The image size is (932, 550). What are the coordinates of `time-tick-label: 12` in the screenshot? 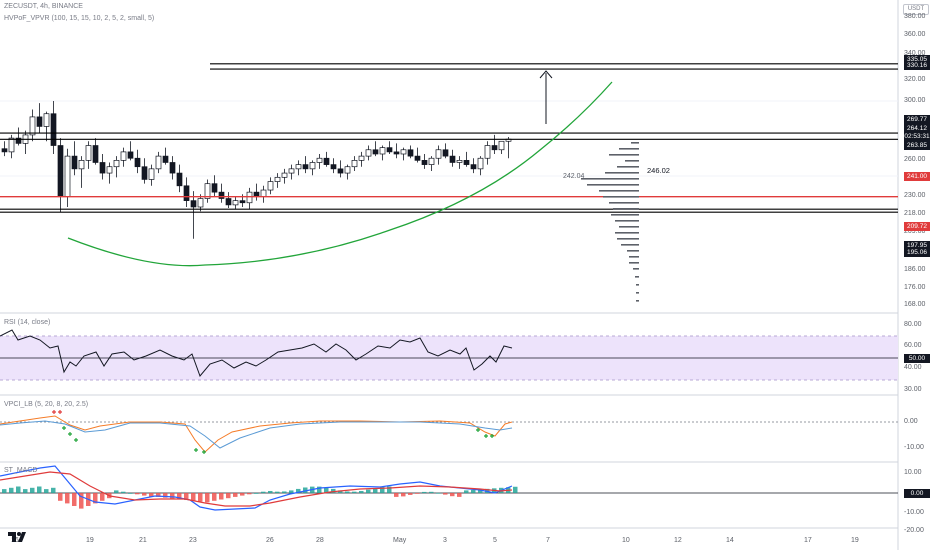 It's located at (678, 540).